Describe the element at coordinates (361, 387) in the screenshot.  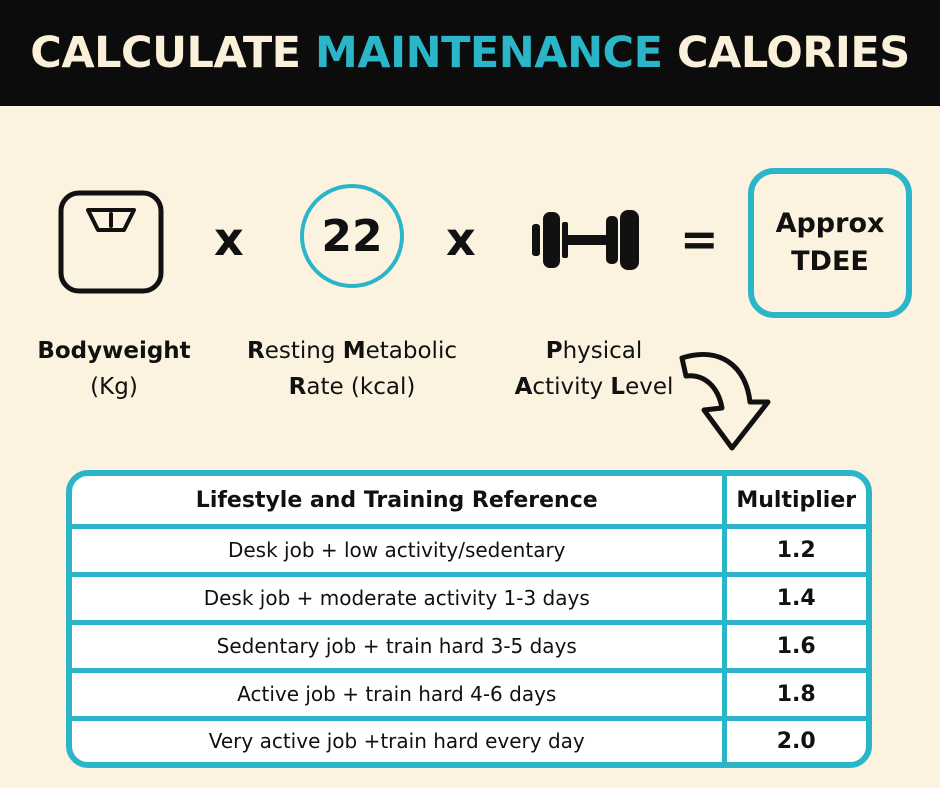
I see `rmr-text-ate: ate (kcal)` at that location.